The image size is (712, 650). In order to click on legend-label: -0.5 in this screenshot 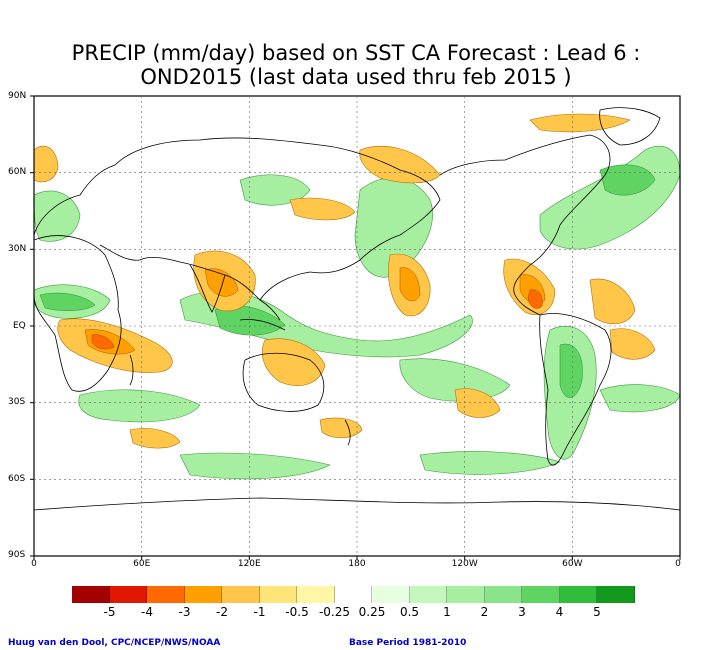, I will do `click(297, 612)`.